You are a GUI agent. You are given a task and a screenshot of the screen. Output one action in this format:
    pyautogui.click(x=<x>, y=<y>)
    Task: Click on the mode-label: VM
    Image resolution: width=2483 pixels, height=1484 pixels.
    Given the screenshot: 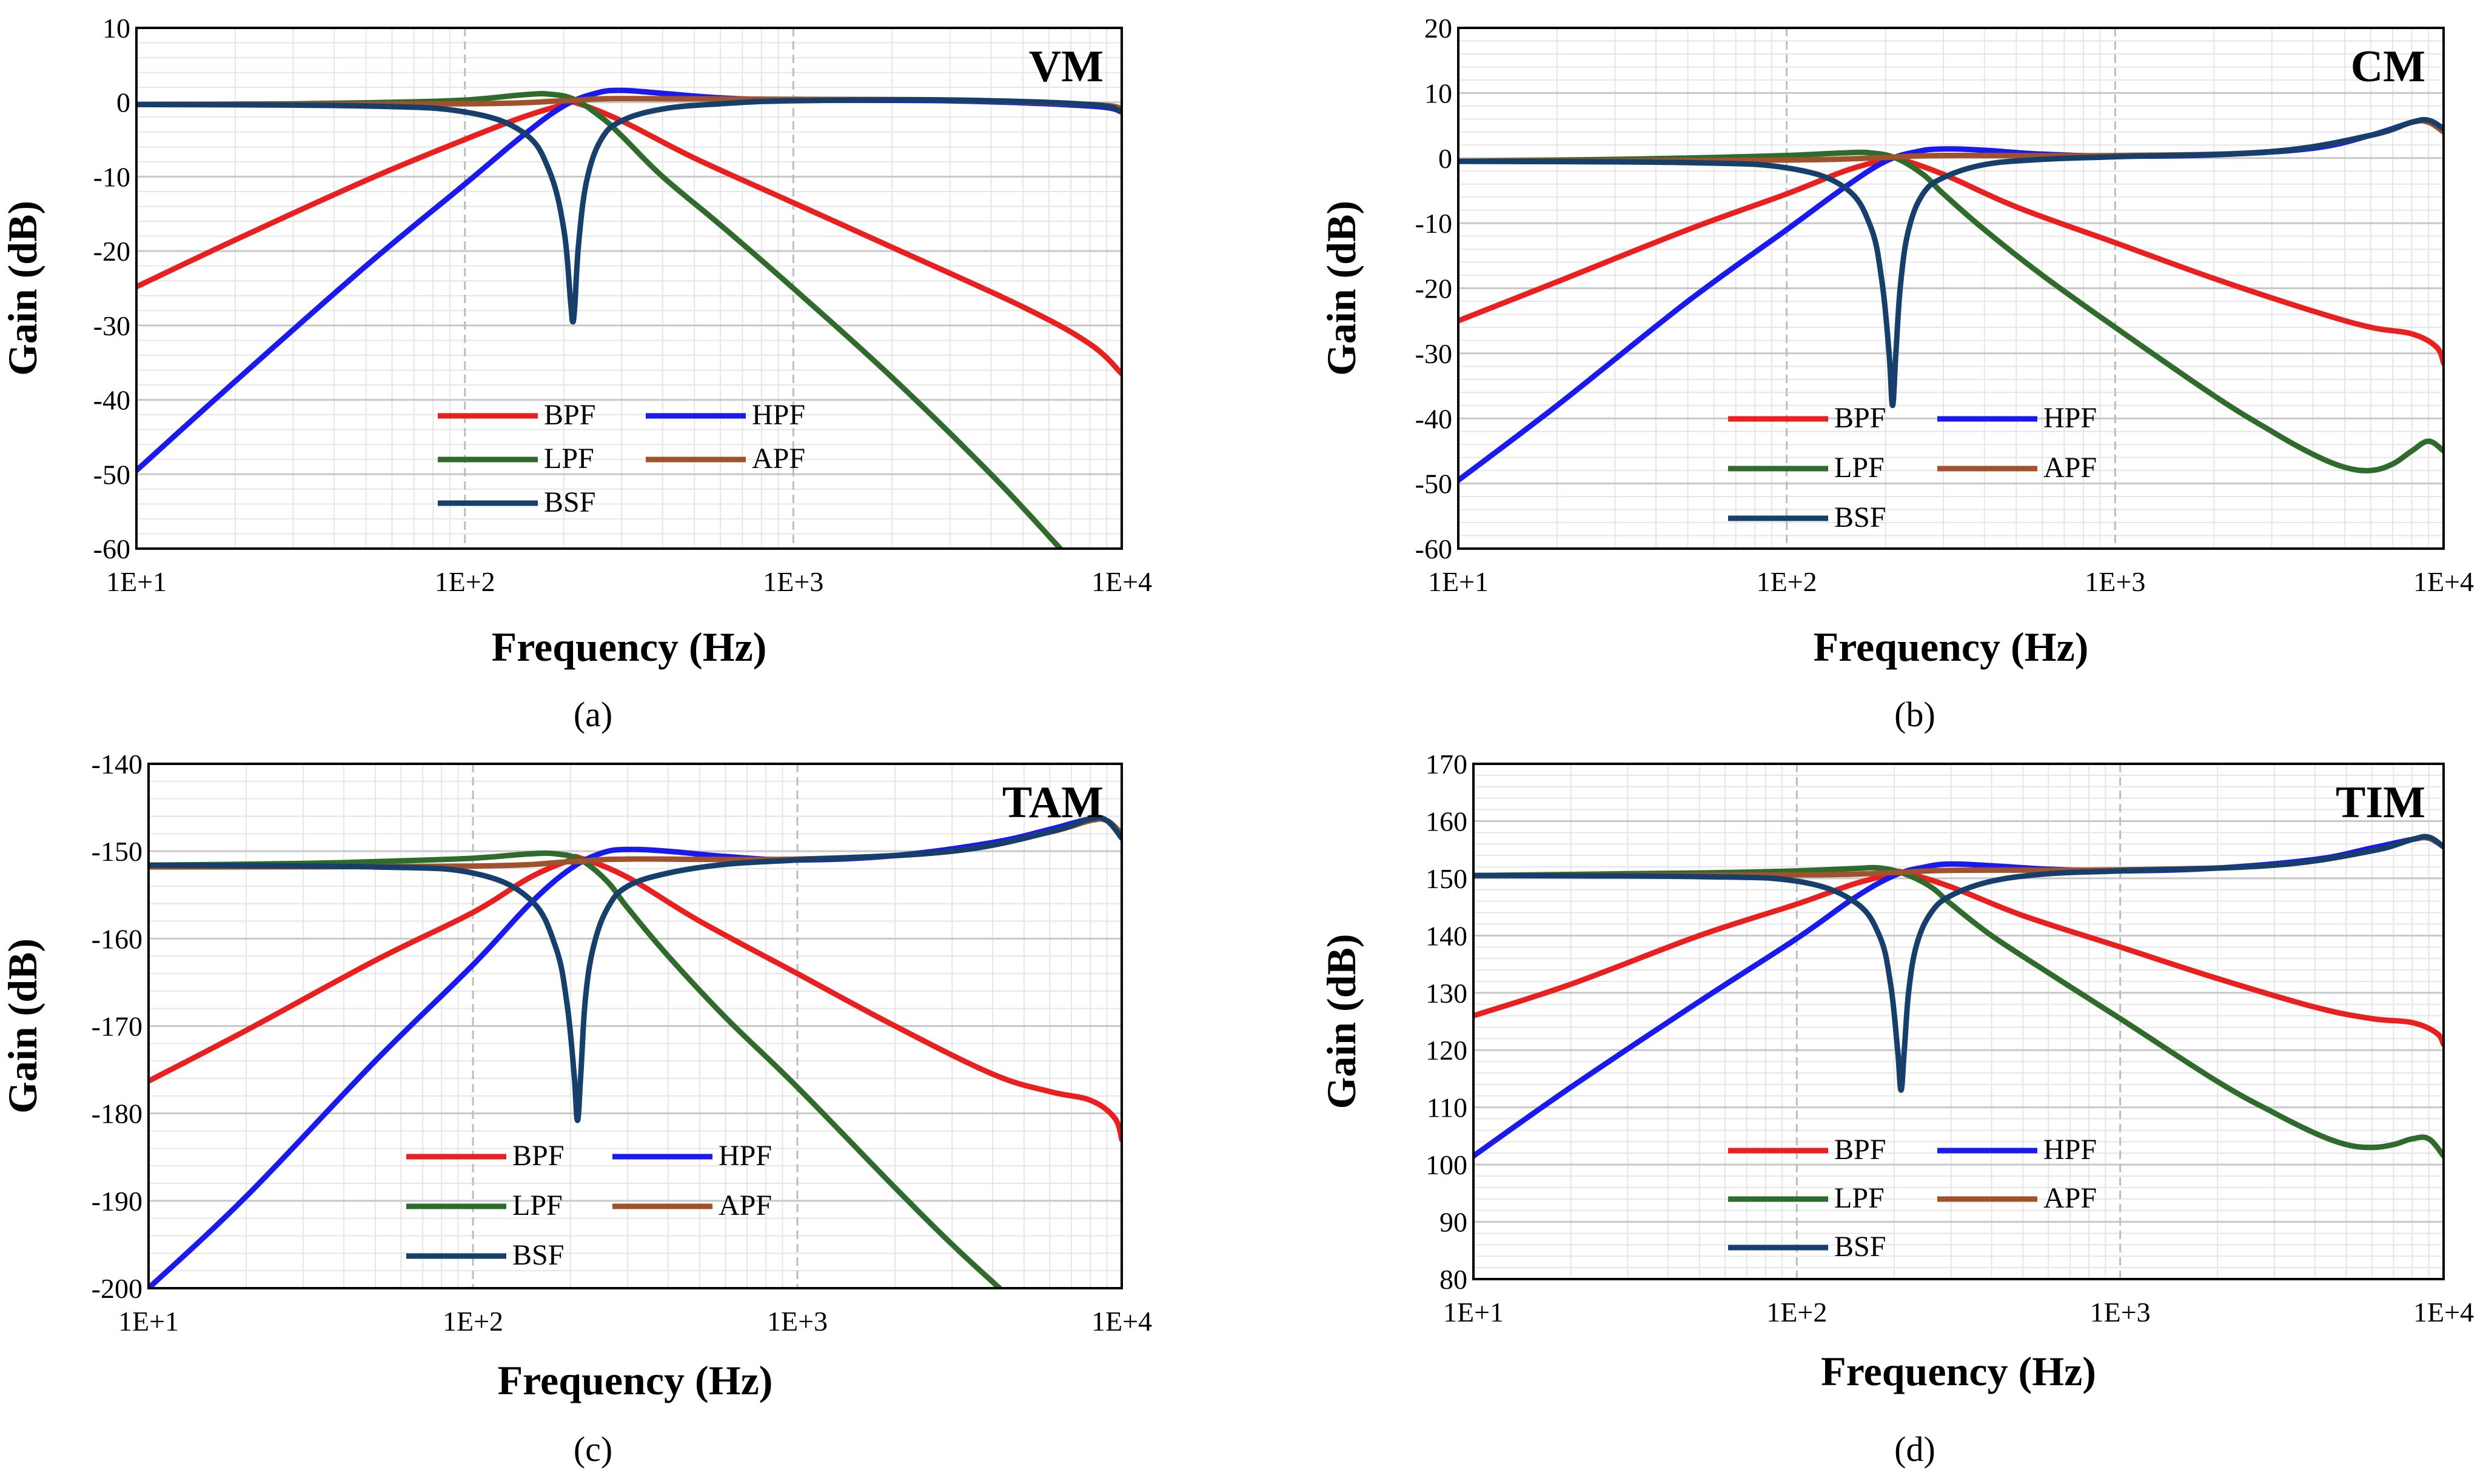 What is the action you would take?
    pyautogui.click(x=1066, y=67)
    